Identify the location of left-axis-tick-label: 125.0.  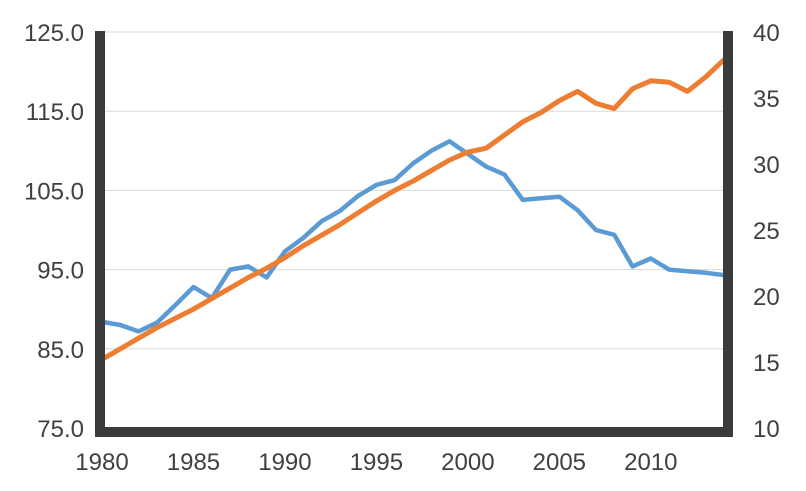
(54, 33).